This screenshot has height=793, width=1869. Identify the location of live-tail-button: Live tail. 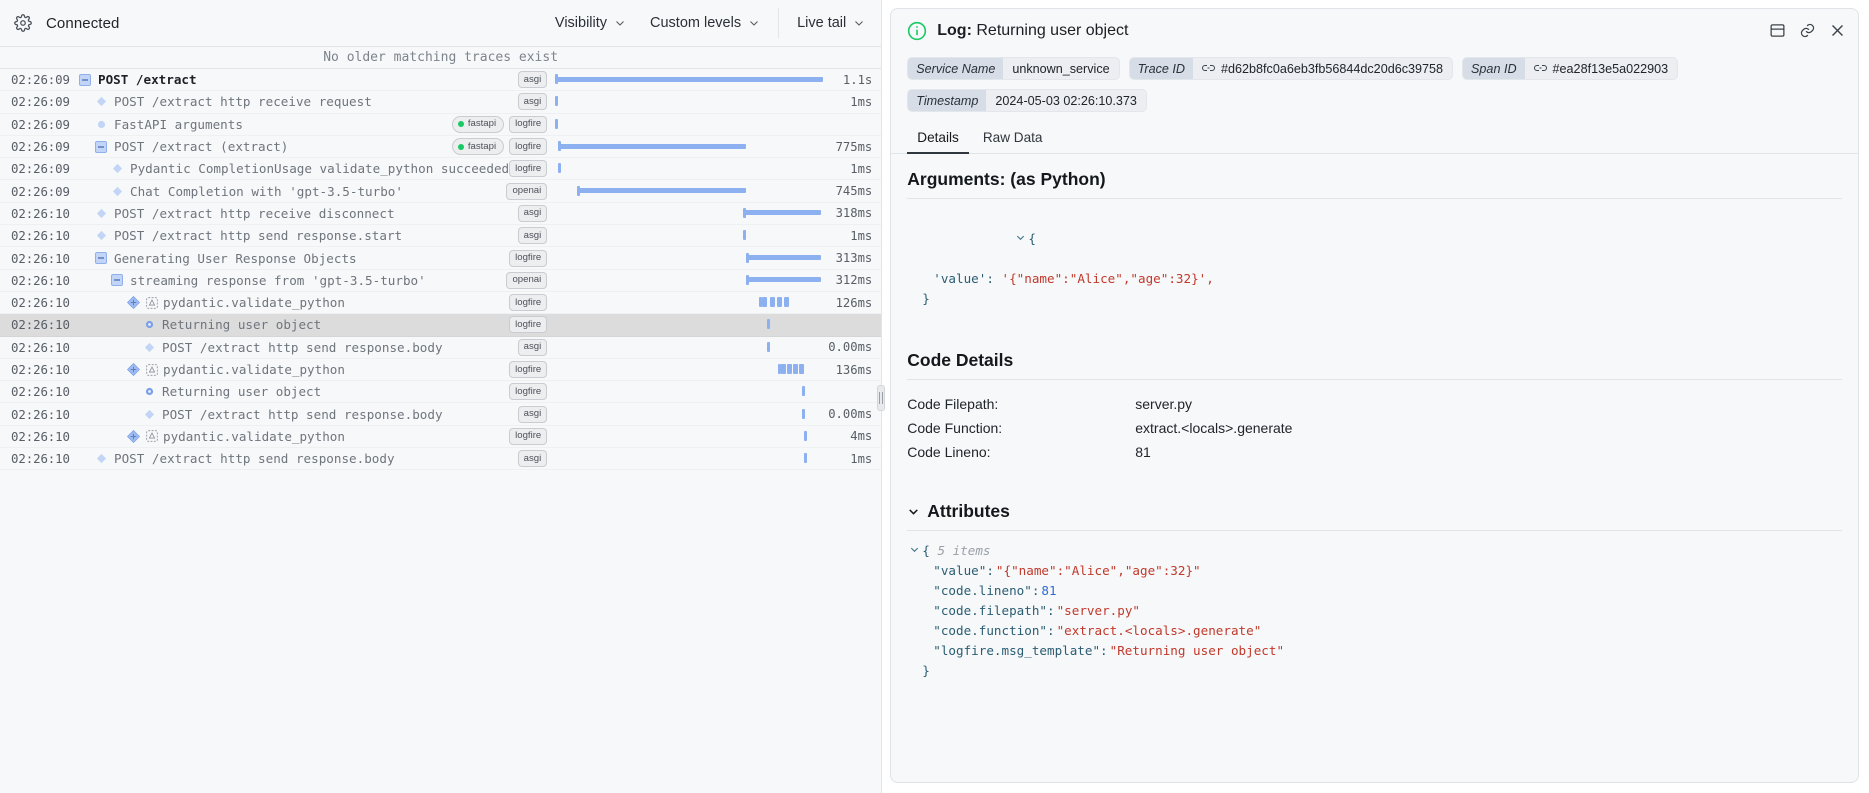
(831, 23).